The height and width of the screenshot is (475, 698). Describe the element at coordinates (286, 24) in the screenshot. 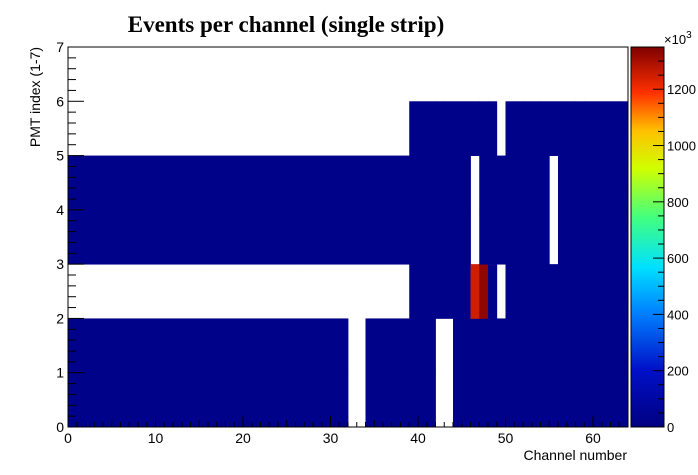

I see `chart-title: Events per channel (single strip)` at that location.